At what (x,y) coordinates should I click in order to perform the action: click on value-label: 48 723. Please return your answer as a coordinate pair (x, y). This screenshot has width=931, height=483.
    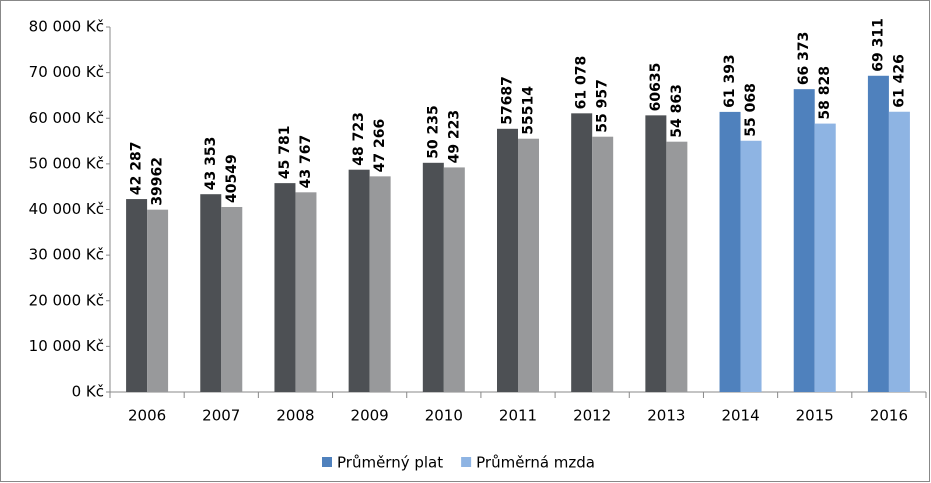
    Looking at the image, I should click on (359, 139).